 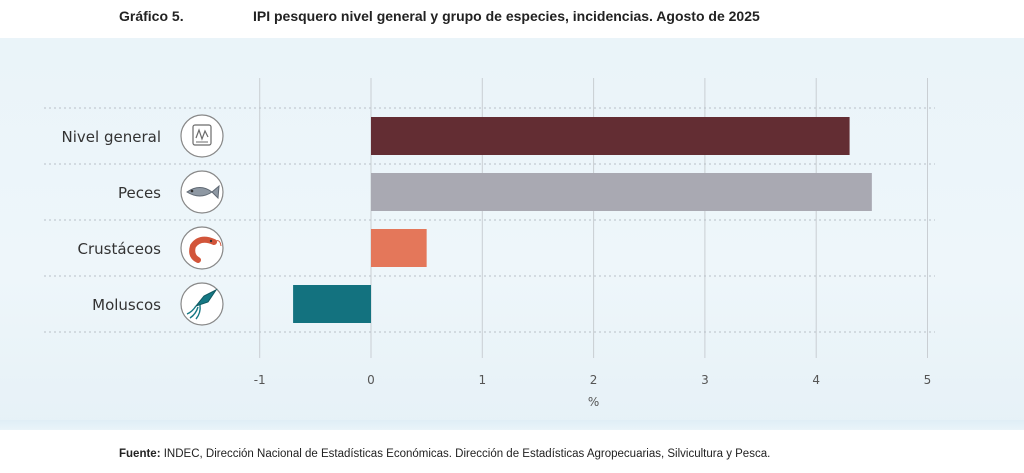 What do you see at coordinates (928, 380) in the screenshot?
I see `x-tick-label-6: 5` at bounding box center [928, 380].